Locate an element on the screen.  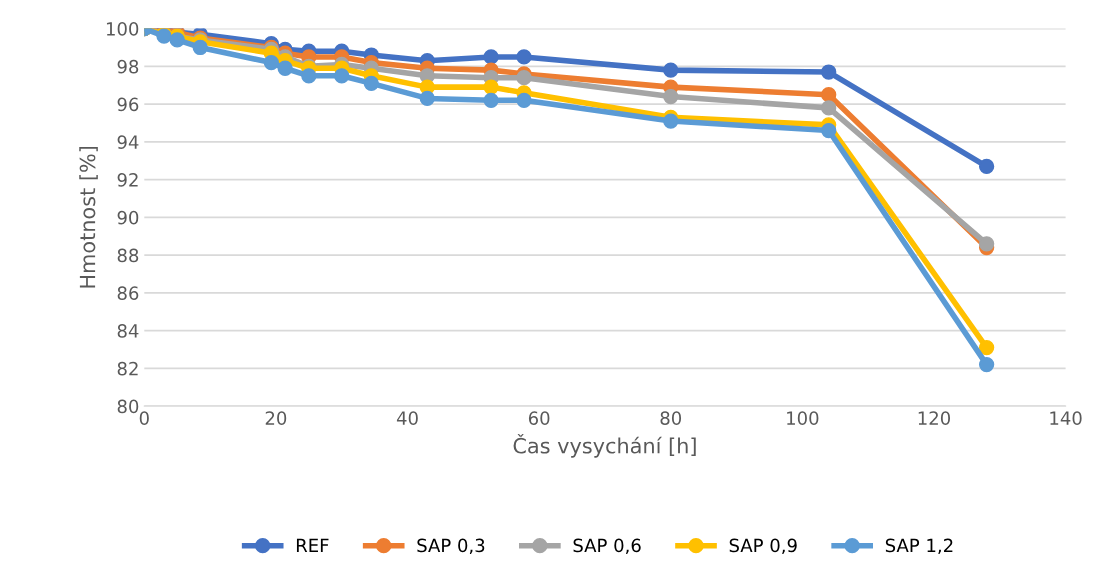
legend-label: SAP 0,6 is located at coordinates (607, 546).